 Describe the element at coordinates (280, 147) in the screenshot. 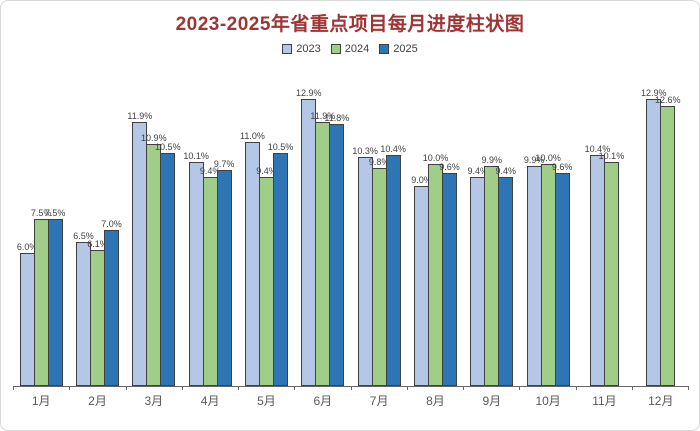

I see `data-label-2025-5月: 10.5%` at that location.